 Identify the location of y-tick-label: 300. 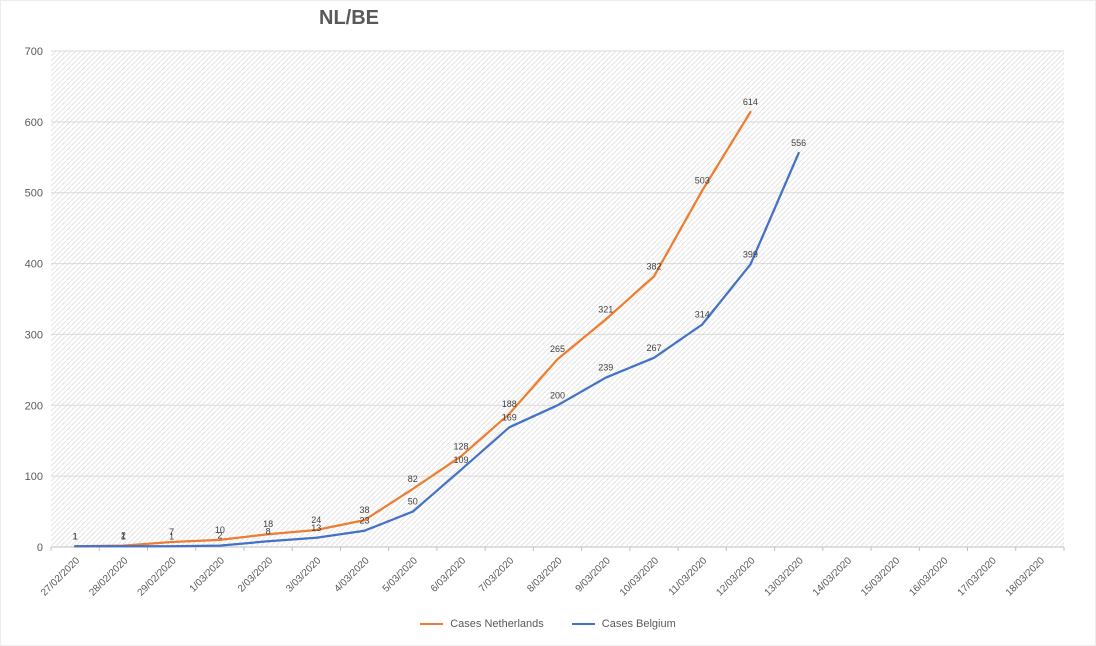
(34, 335).